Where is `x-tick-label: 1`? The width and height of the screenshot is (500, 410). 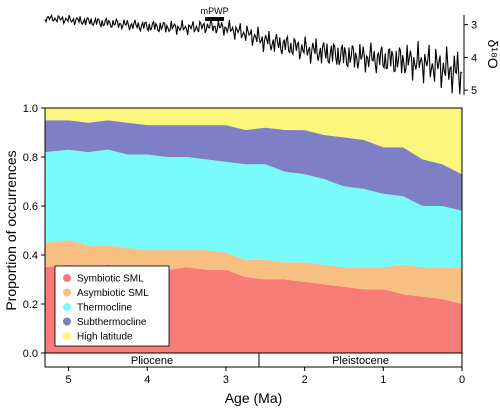
x-tick-label: 1 is located at coordinates (383, 380).